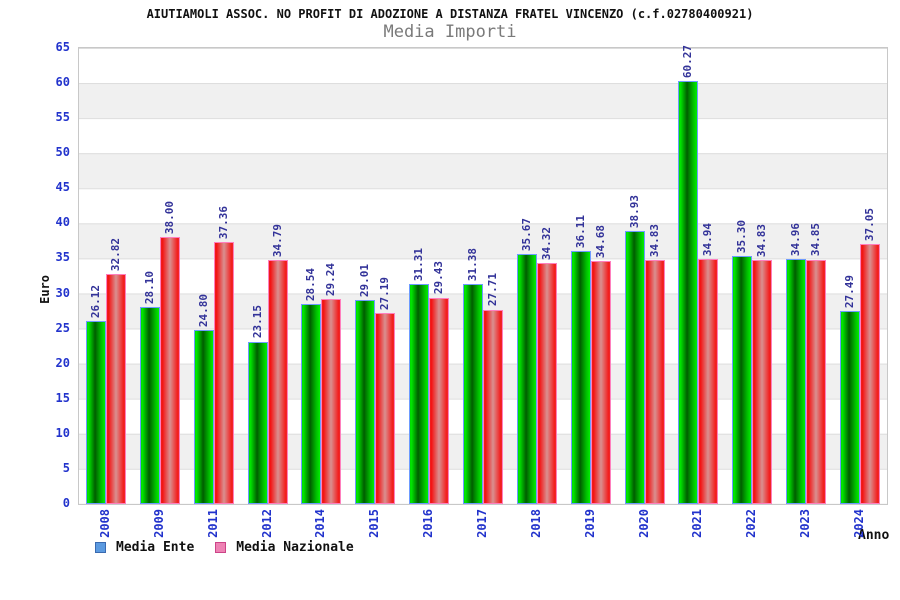  What do you see at coordinates (223, 222) in the screenshot?
I see `bar-value-label: 37.36` at bounding box center [223, 222].